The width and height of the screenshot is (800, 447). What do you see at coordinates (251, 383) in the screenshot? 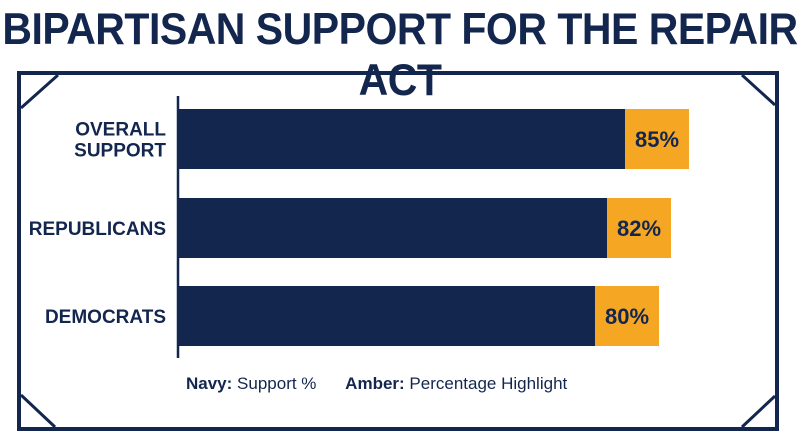
I see `legend-item-navy: Navy: Support %` at bounding box center [251, 383].